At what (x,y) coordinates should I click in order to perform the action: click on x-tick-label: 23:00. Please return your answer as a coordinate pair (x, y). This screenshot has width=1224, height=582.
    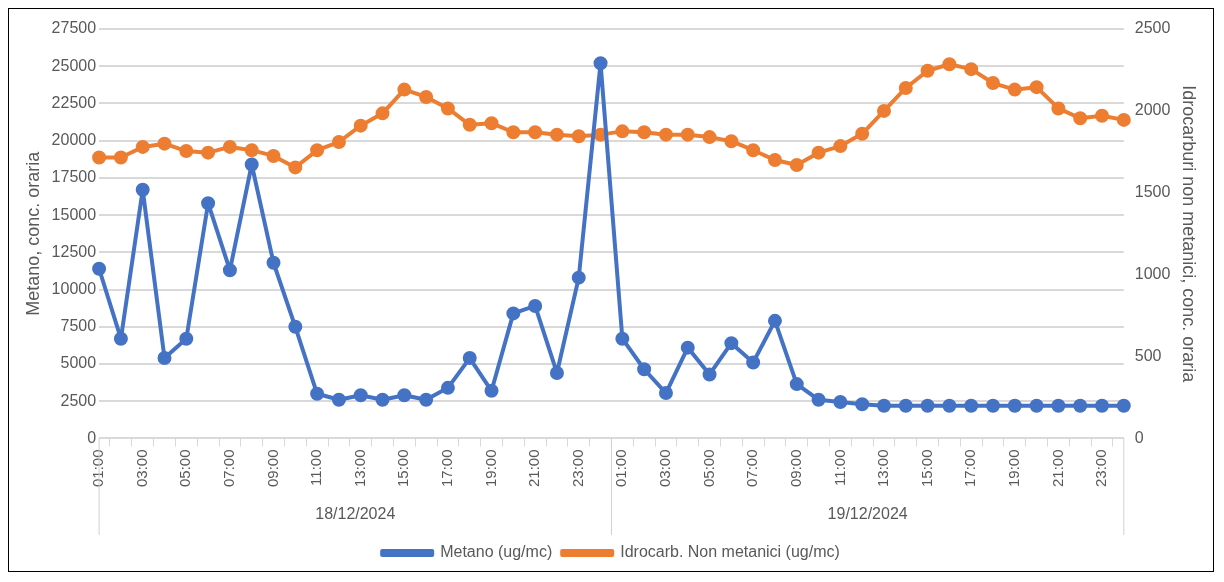
    Looking at the image, I should click on (1101, 468).